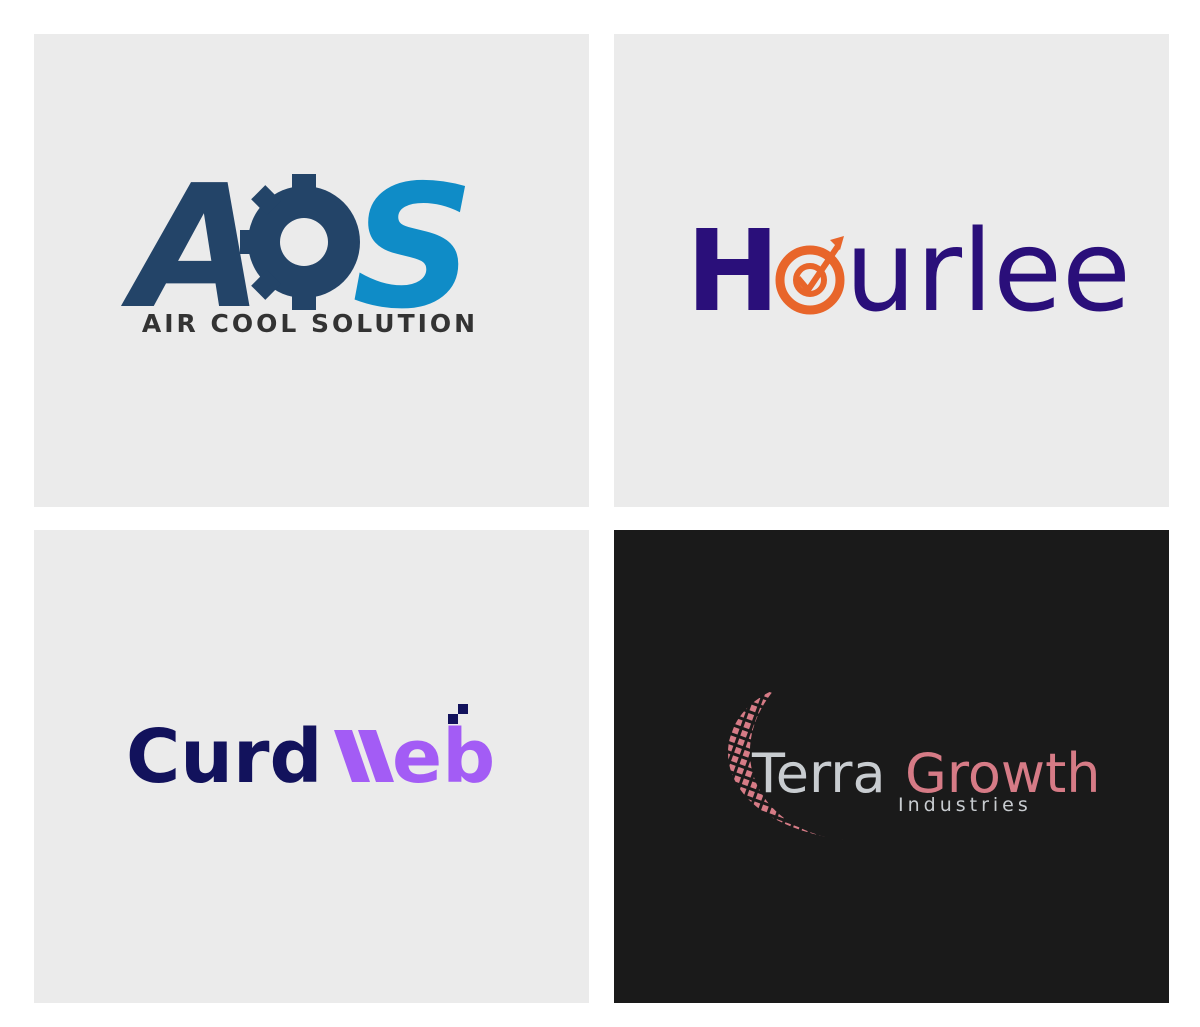  I want to click on logo-word: Growth, so click(1002, 773).